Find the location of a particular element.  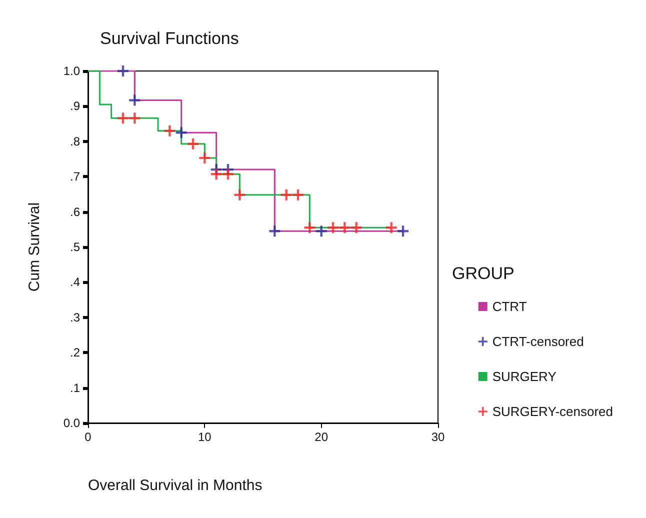

x-tick-label: 30 is located at coordinates (438, 437).